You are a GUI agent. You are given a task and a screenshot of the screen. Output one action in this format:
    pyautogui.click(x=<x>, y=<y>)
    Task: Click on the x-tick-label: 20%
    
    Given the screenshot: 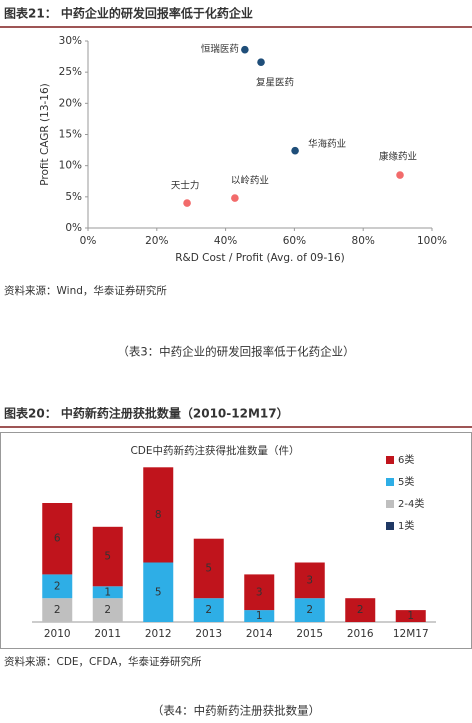 What is the action you would take?
    pyautogui.click(x=156, y=241)
    